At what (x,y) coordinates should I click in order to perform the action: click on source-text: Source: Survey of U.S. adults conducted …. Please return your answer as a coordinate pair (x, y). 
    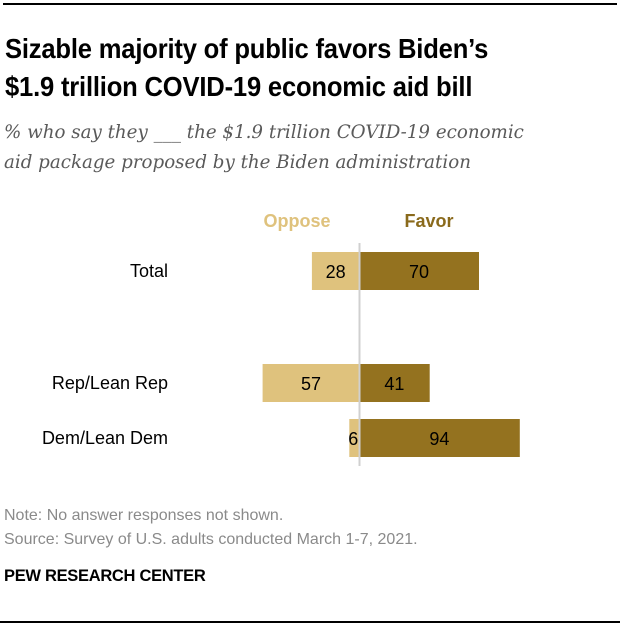
    Looking at the image, I should click on (211, 539).